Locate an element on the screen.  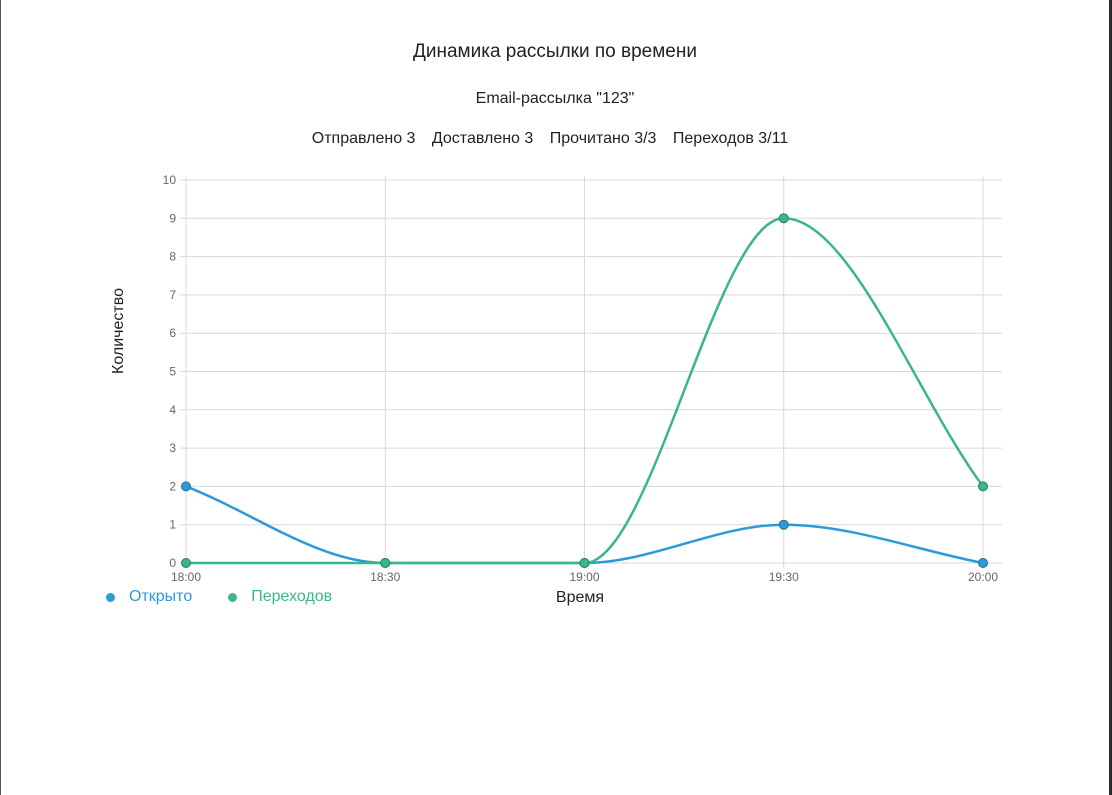
x-tick-label: 18:30 is located at coordinates (385, 577).